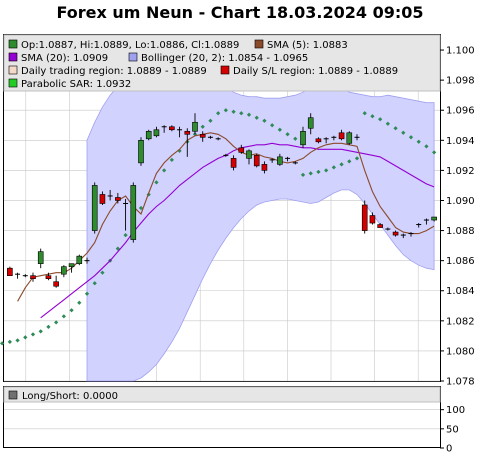 This screenshot has height=457, width=480. What do you see at coordinates (449, 449) in the screenshot?
I see `lower-y-tick-label: 0` at bounding box center [449, 449].